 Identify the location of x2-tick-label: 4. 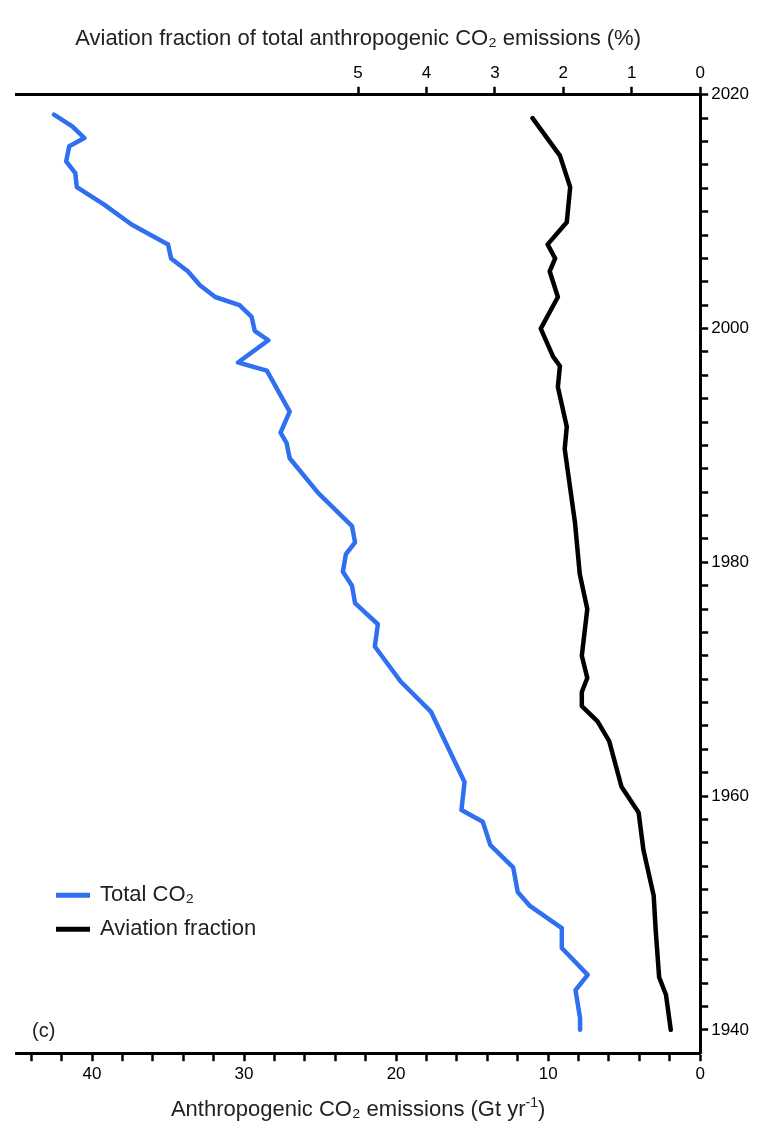
(426, 73).